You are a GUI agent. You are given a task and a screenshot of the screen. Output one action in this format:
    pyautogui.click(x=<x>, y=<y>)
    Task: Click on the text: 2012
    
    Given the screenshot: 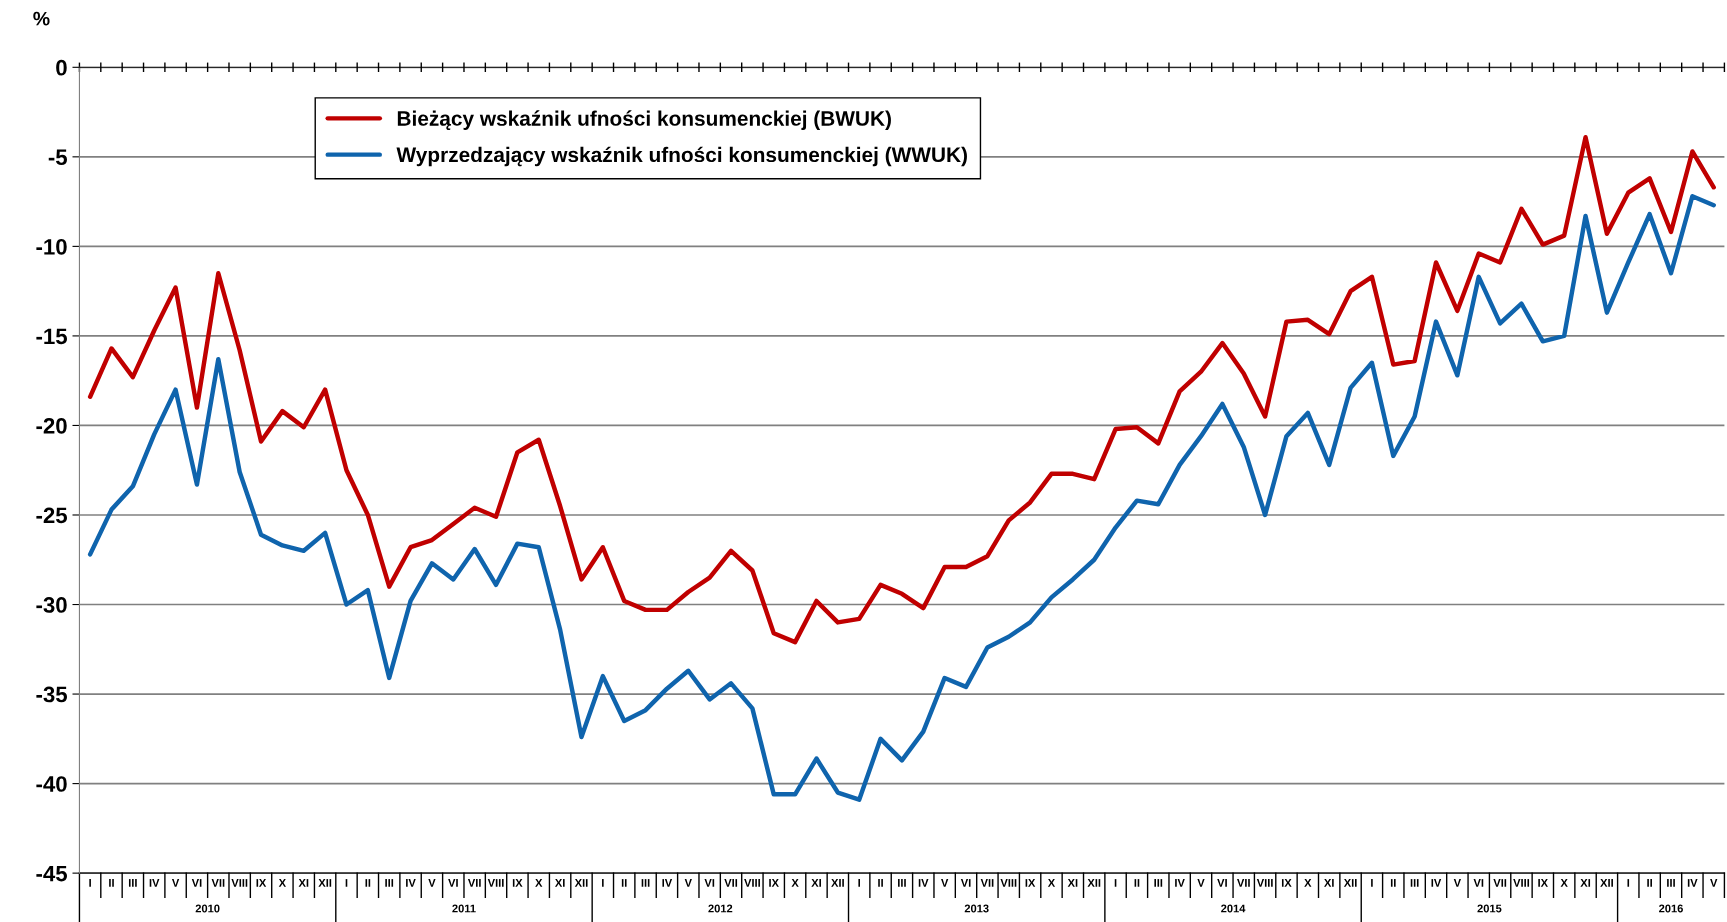 What is the action you would take?
    pyautogui.click(x=720, y=908)
    